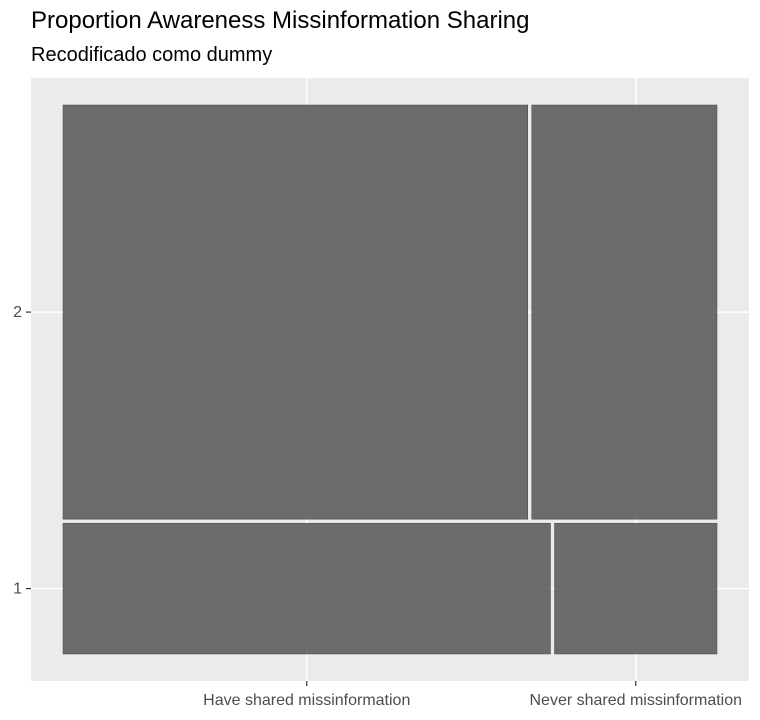  Describe the element at coordinates (17, 589) in the screenshot. I see `y-tick-label-1: 1` at that location.